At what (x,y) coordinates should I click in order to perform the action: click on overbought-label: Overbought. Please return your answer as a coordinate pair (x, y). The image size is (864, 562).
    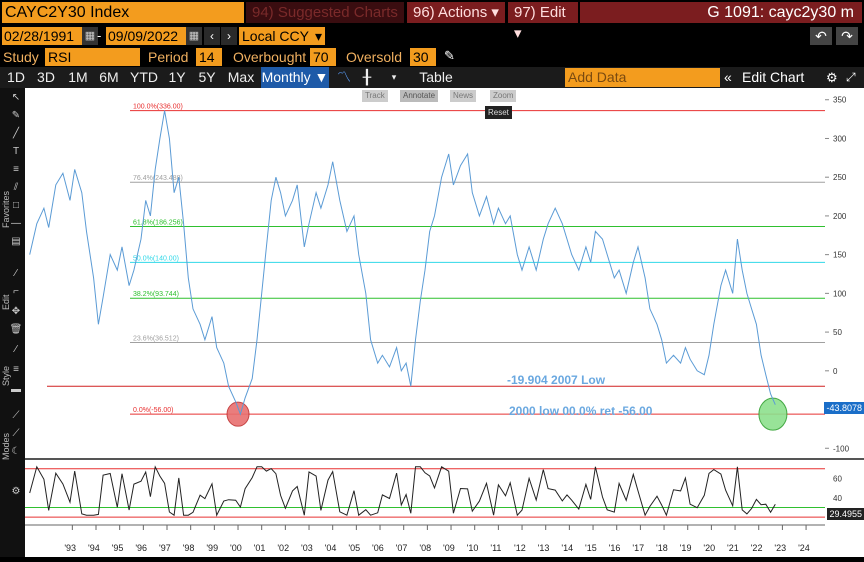
    Looking at the image, I should click on (270, 57).